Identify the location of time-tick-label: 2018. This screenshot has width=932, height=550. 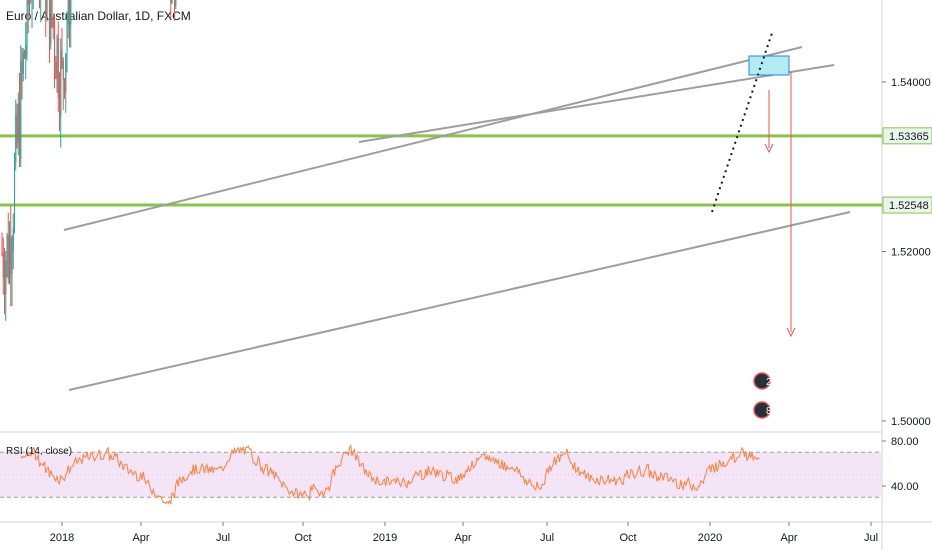
(62, 538).